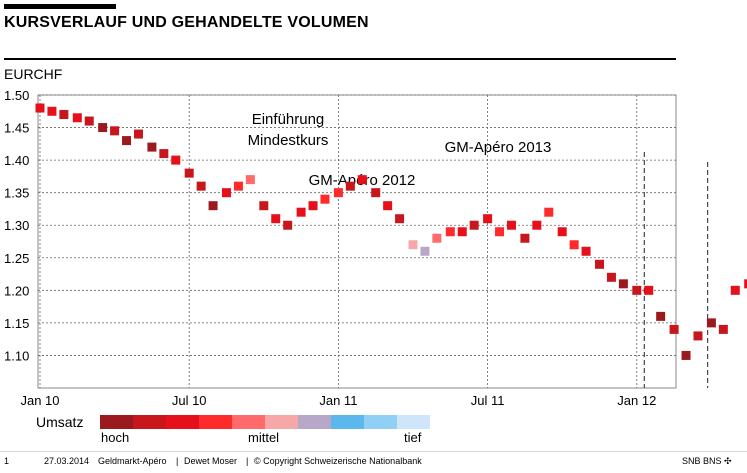 The image size is (747, 473). Describe the element at coordinates (16, 128) in the screenshot. I see `y-tick-label: 1.45` at that location.